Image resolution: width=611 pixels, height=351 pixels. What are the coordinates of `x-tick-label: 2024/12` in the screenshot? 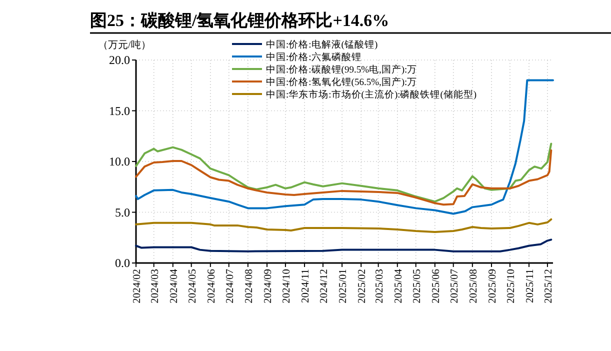 It's located at (324, 286).